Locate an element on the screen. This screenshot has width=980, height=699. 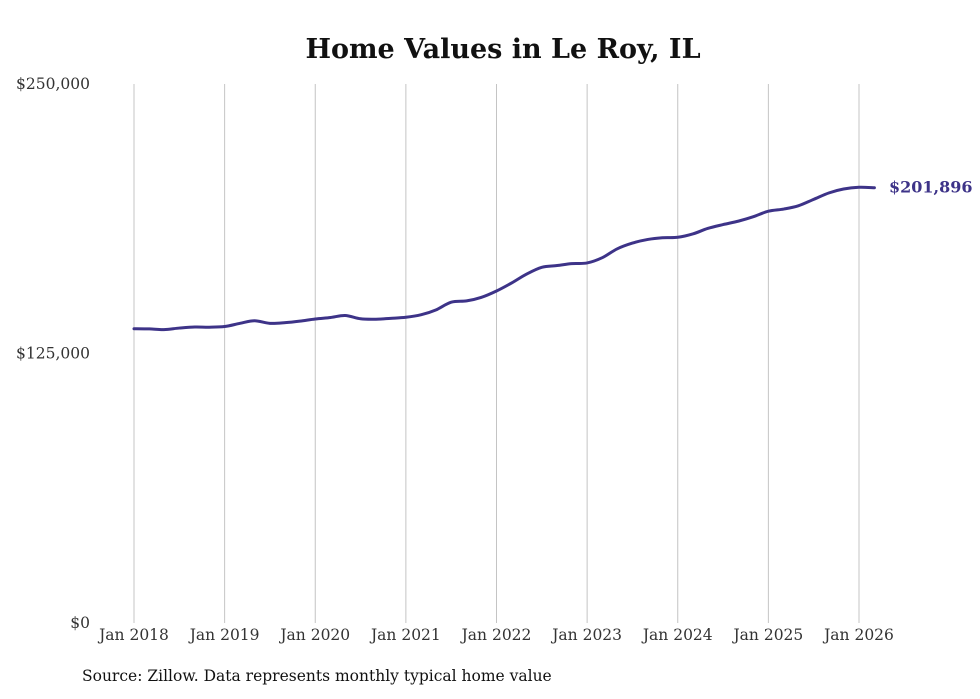
y-tick-label: $125,000 is located at coordinates (53, 354).